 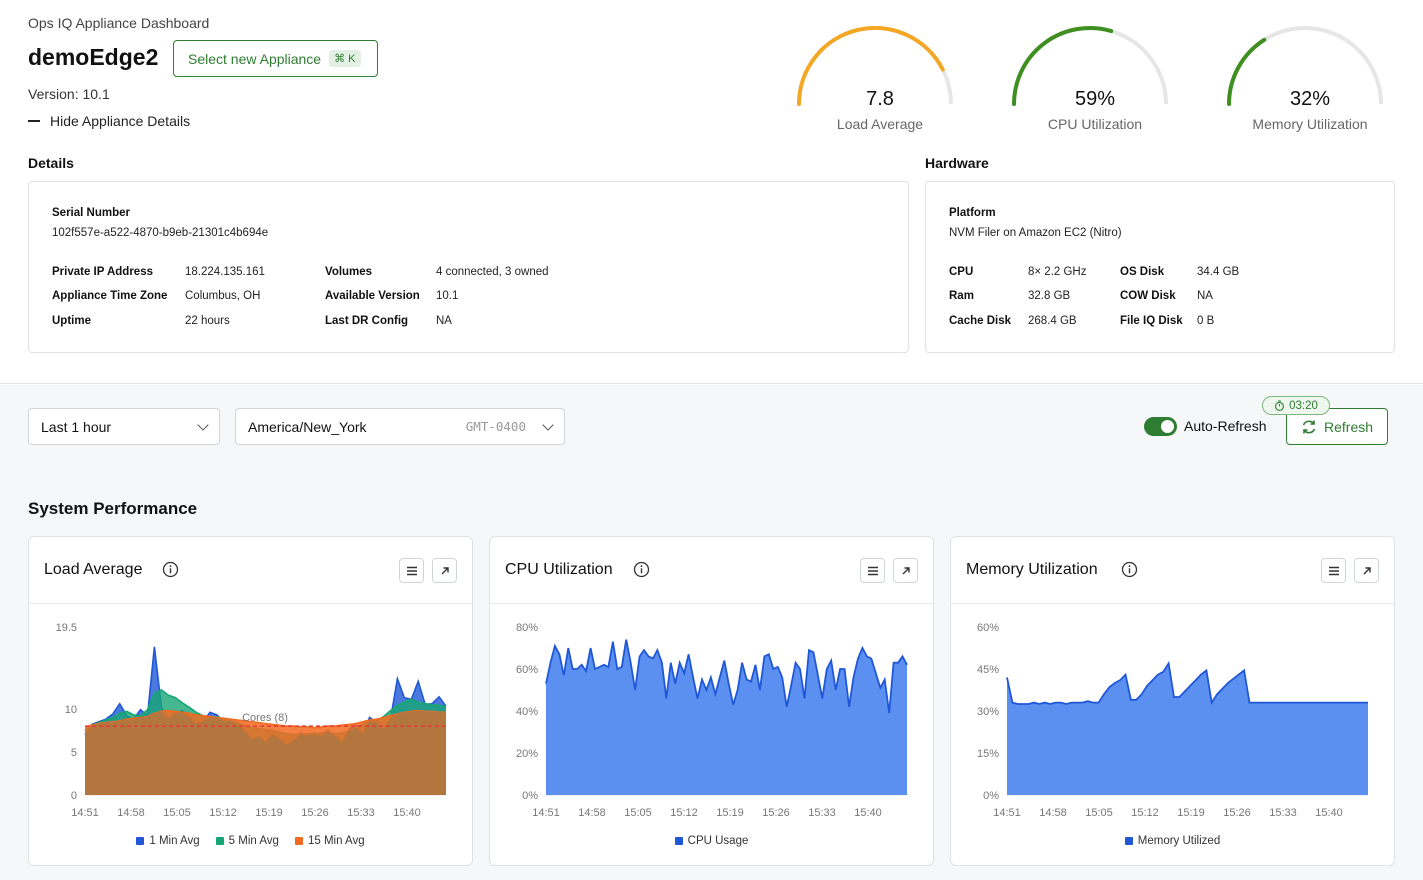 I want to click on legend-item: 5 Min Avg, so click(x=247, y=841).